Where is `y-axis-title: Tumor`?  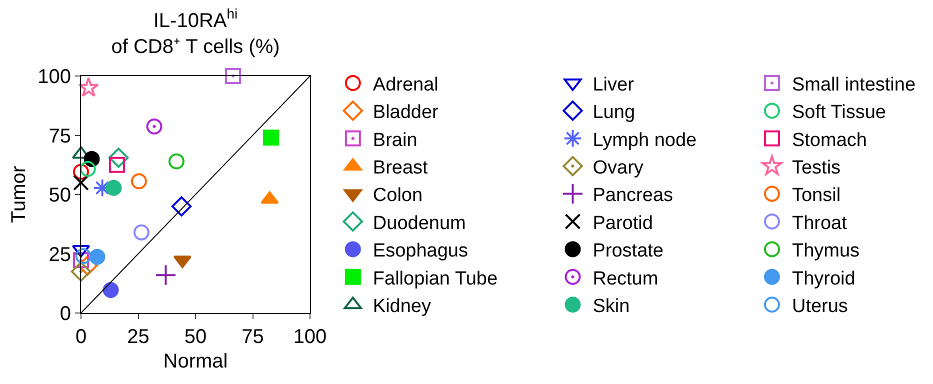
y-axis-title: Tumor is located at coordinates (19, 195).